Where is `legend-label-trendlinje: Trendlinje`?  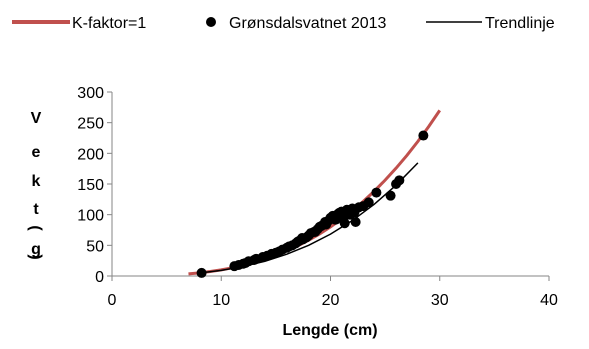
legend-label-trendlinje: Trendlinje is located at coordinates (520, 23).